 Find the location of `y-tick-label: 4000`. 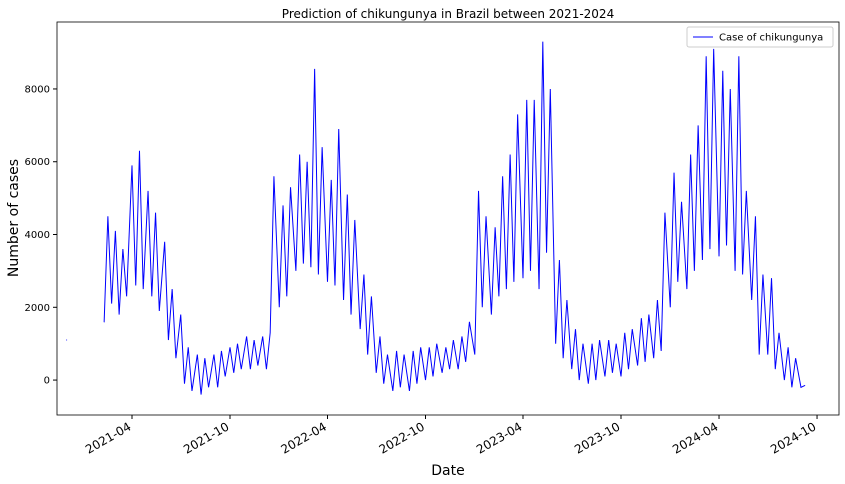

y-tick-label: 4000 is located at coordinates (37, 235).